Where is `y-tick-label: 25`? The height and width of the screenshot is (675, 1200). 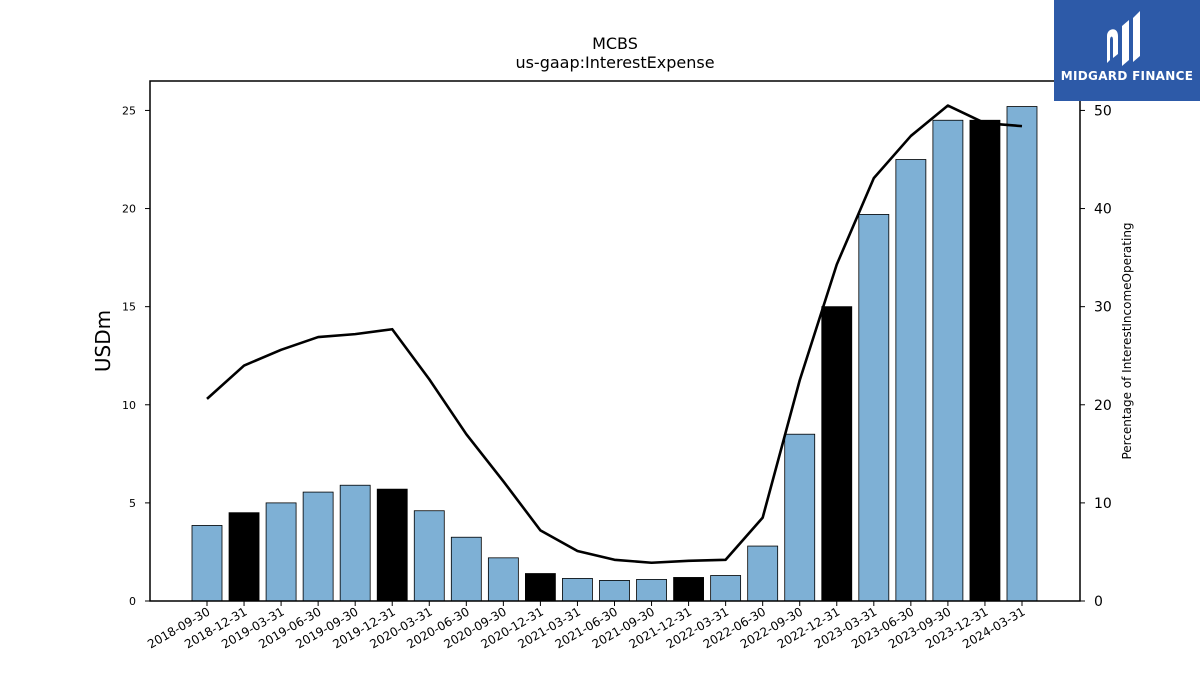 y-tick-label: 25 is located at coordinates (129, 110).